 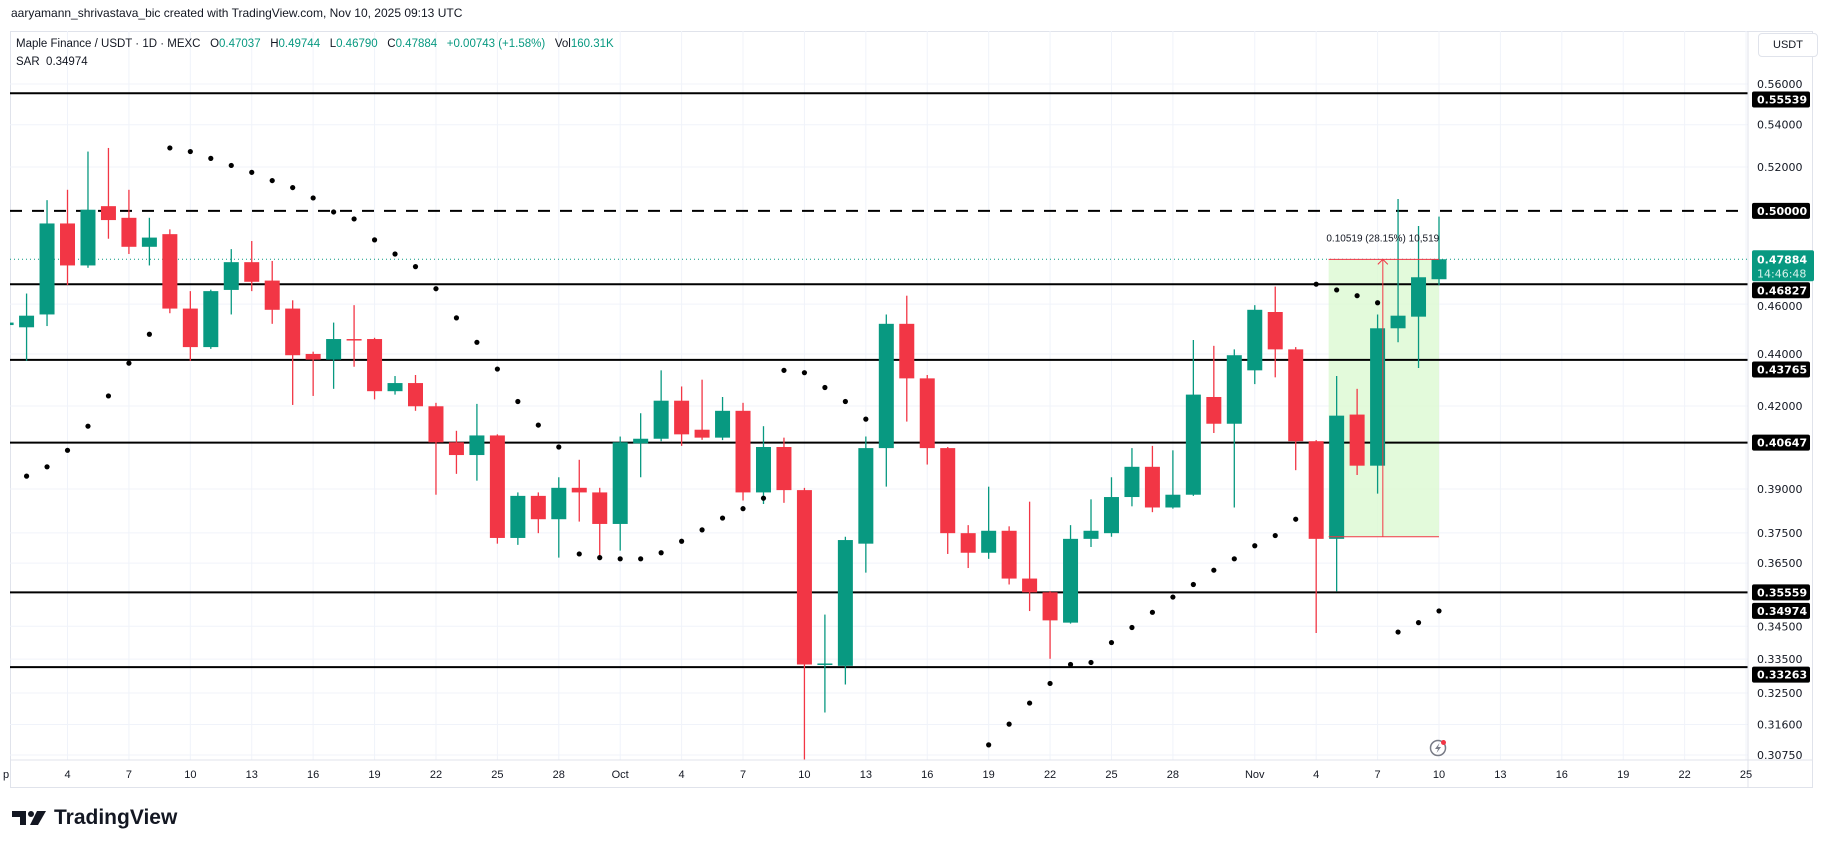 What do you see at coordinates (94, 818) in the screenshot?
I see `tradingview-logo: TradingView` at bounding box center [94, 818].